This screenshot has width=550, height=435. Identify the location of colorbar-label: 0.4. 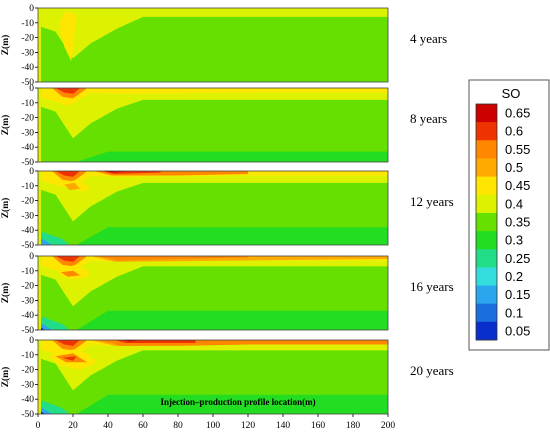
(514, 203).